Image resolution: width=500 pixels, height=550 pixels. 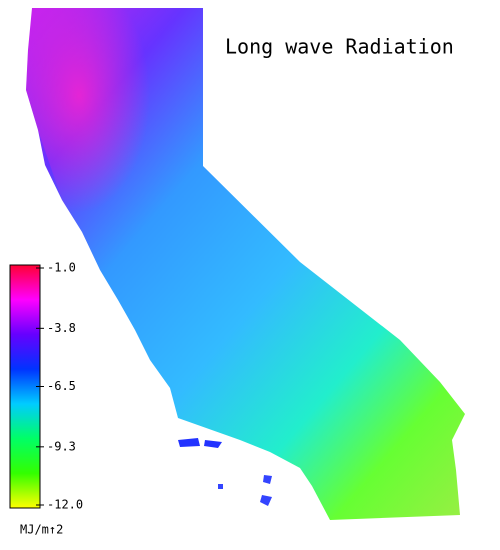 What do you see at coordinates (61, 268) in the screenshot?
I see `colorbar-tick-label: -1.0` at bounding box center [61, 268].